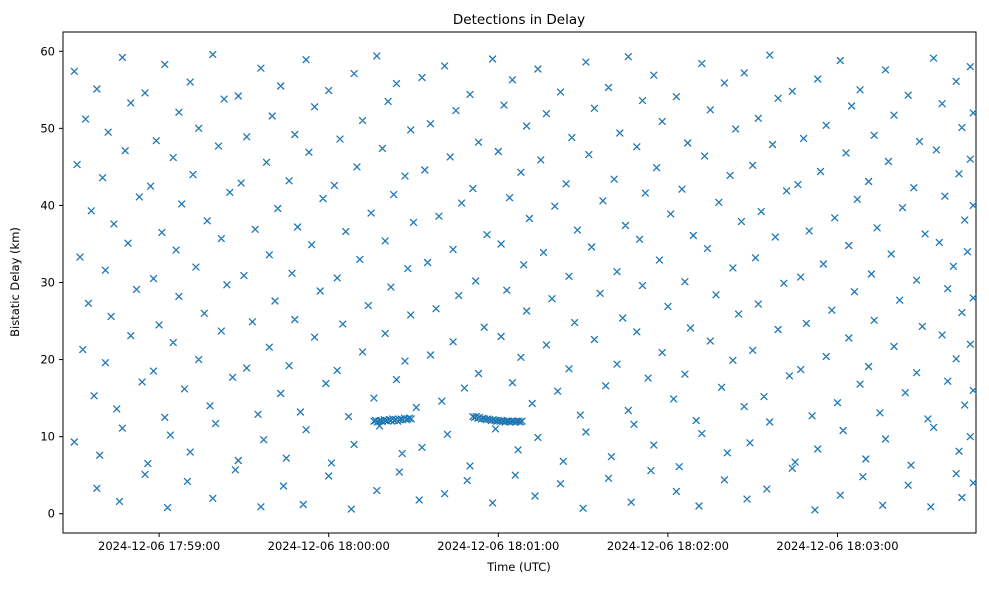  I want to click on x-tick-label: 2024-12-06 18:01:00, so click(498, 546).